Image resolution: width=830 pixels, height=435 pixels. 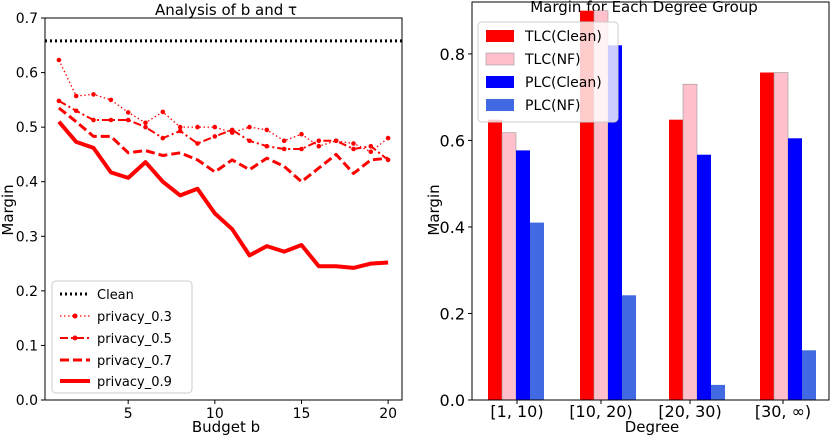 What do you see at coordinates (690, 242) in the screenshot?
I see `bar-tlc-nf--2` at bounding box center [690, 242].